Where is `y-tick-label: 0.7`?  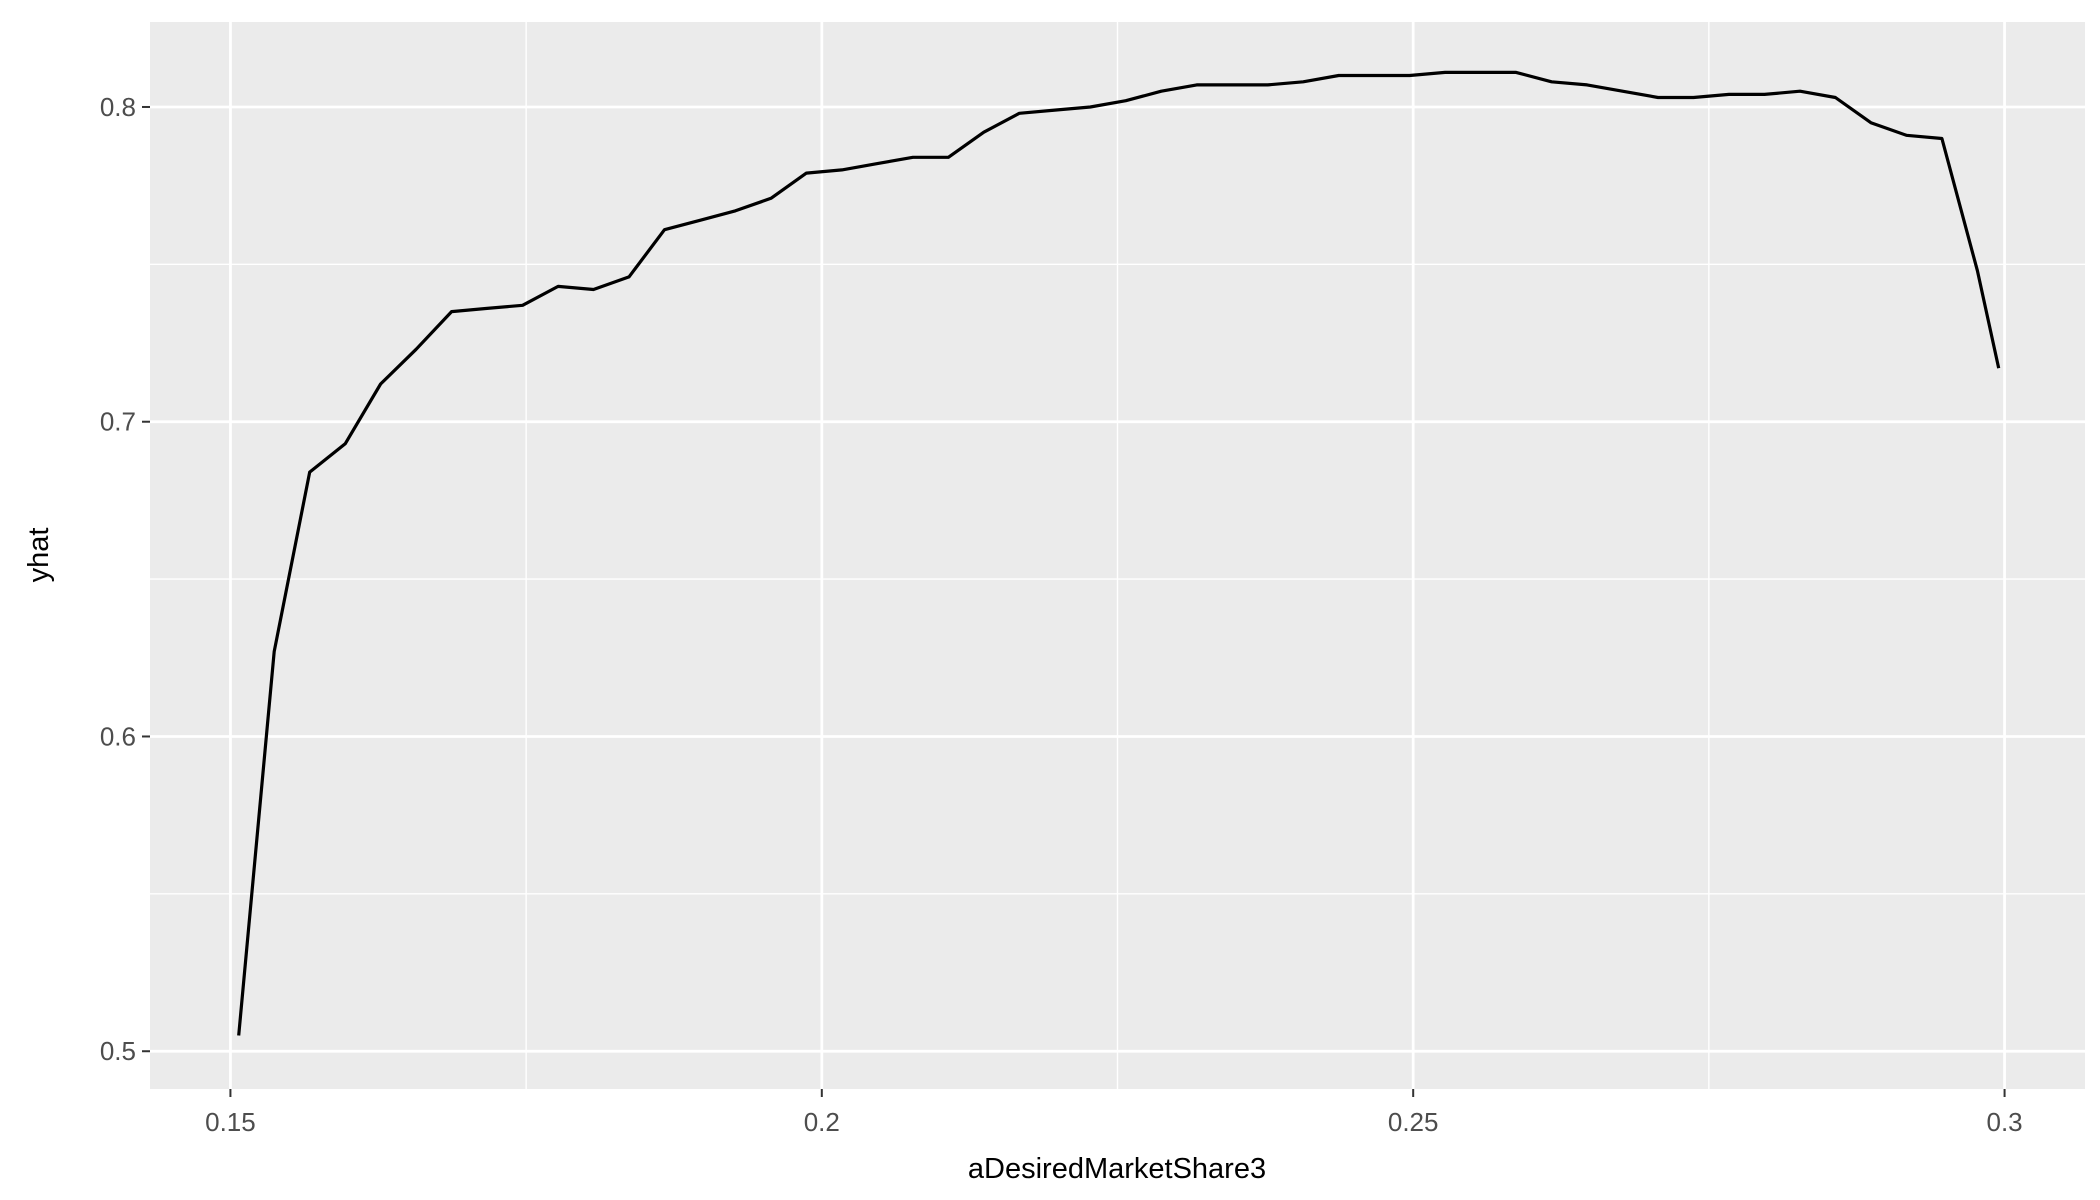
y-tick-label: 0.7 is located at coordinates (118, 422).